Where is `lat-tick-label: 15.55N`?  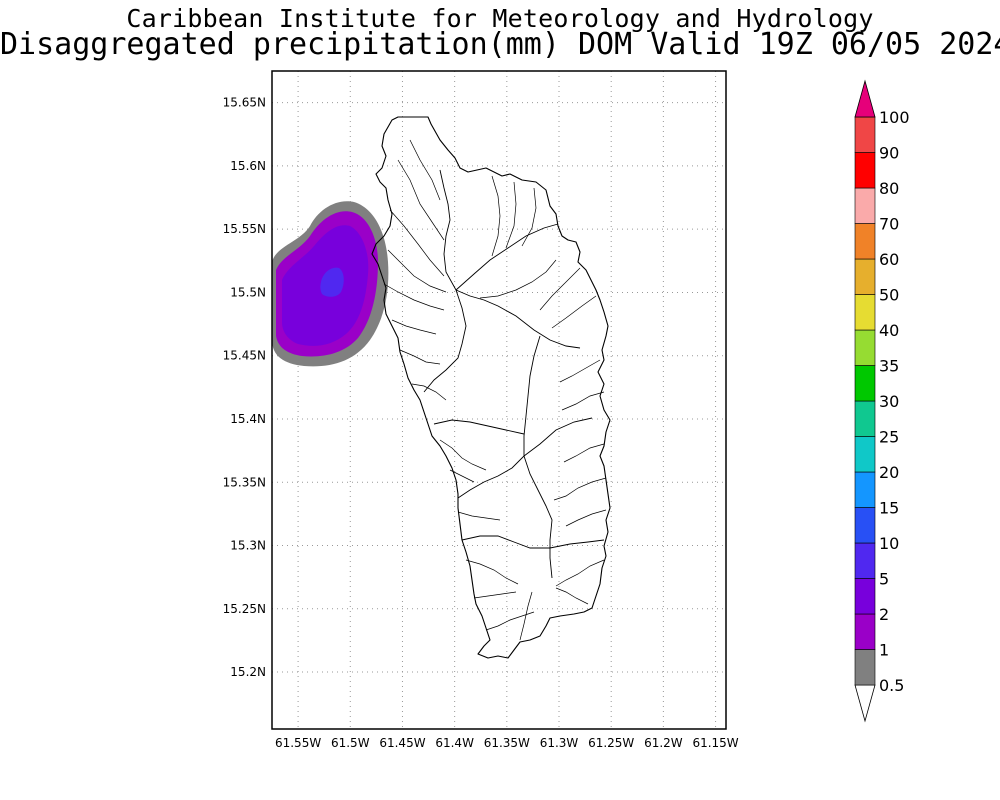
lat-tick-label: 15.55N is located at coordinates (244, 229).